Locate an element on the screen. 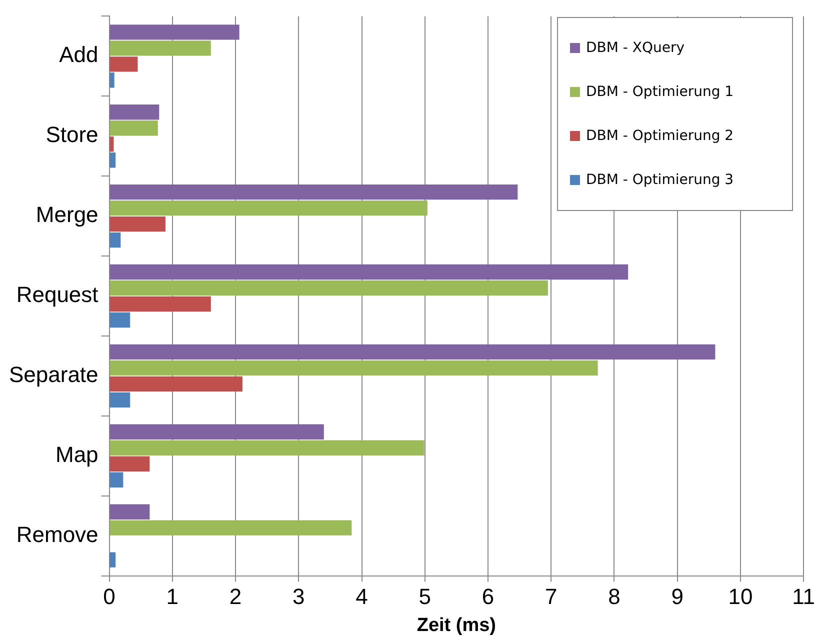  y-tick-label: Store is located at coordinates (72, 135).